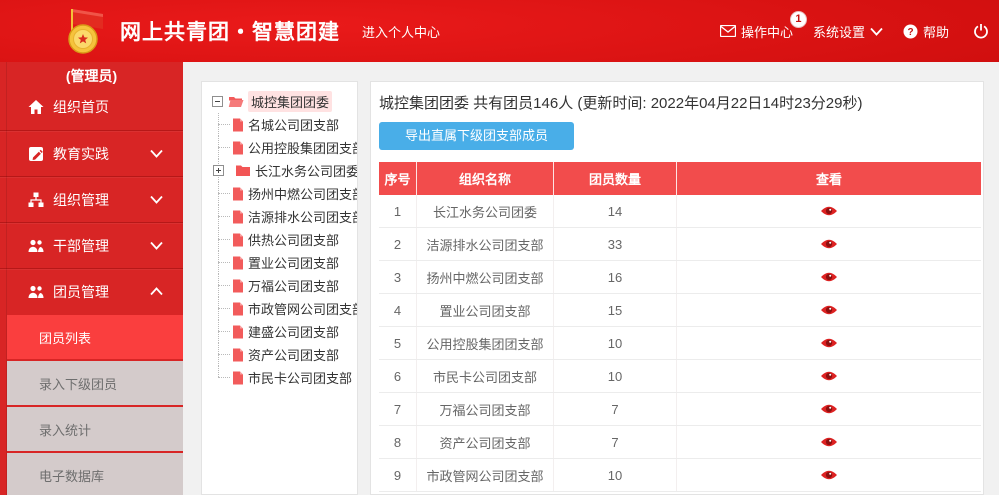 Image resolution: width=999 pixels, height=495 pixels. Describe the element at coordinates (303, 148) in the screenshot. I see `tree-node-label: 公用控股集团团支部` at that location.